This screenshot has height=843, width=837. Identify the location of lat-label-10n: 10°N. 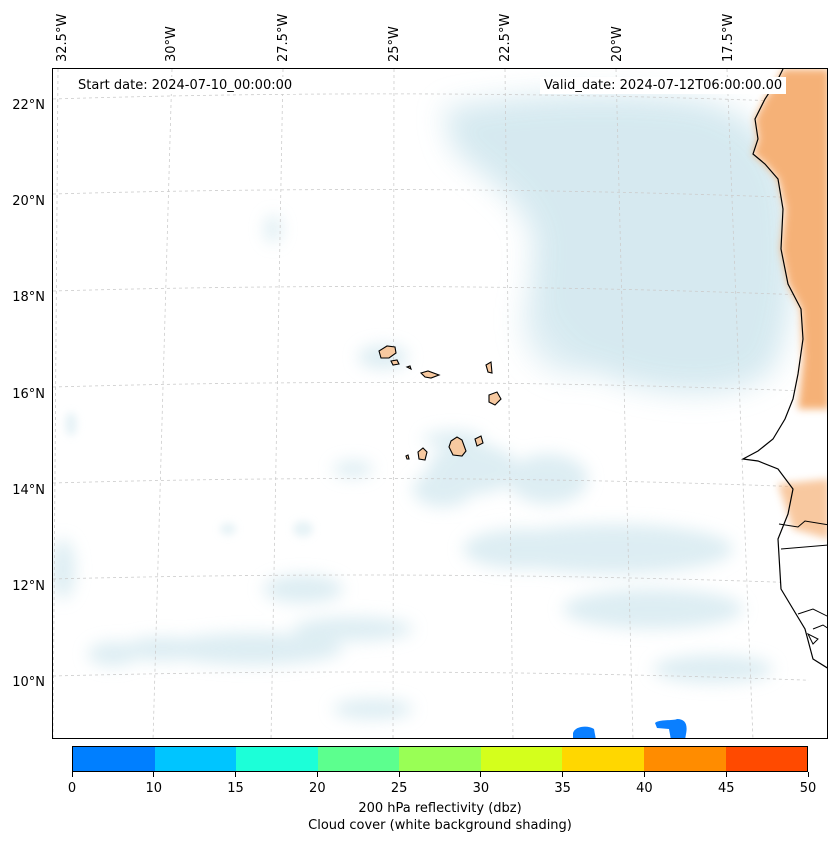
(28, 682).